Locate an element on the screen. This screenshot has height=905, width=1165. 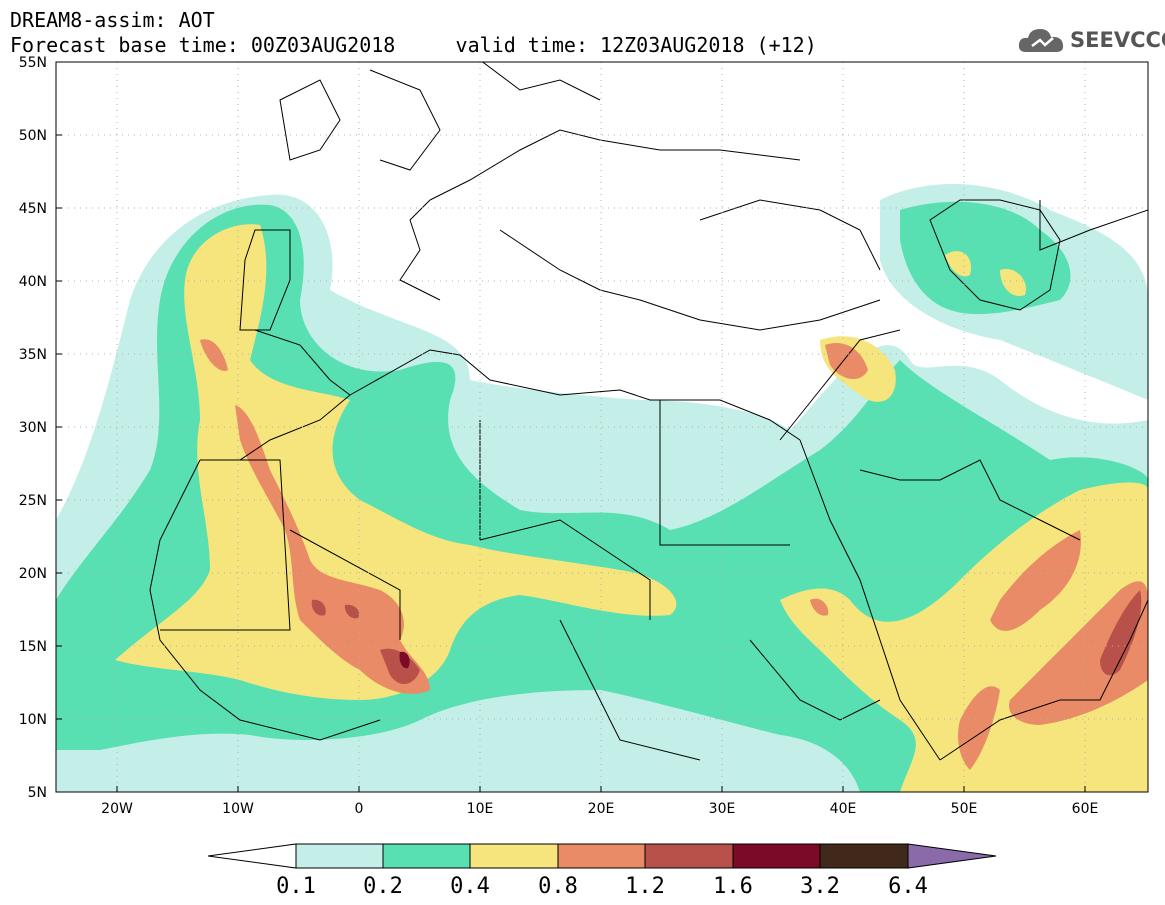
longitude-labels: 20W 10W 0 10E 20E 30E 40E 50E 60E is located at coordinates (599, 809).